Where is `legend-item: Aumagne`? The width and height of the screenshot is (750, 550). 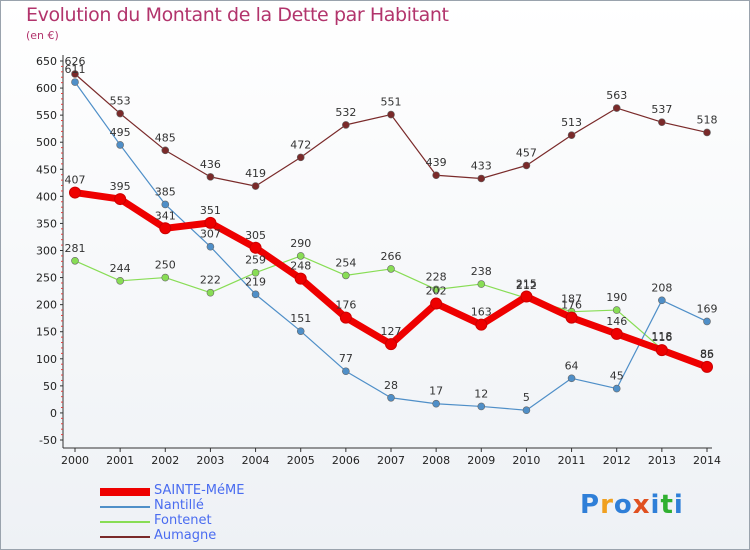
legend-item: Aumagne is located at coordinates (210, 536).